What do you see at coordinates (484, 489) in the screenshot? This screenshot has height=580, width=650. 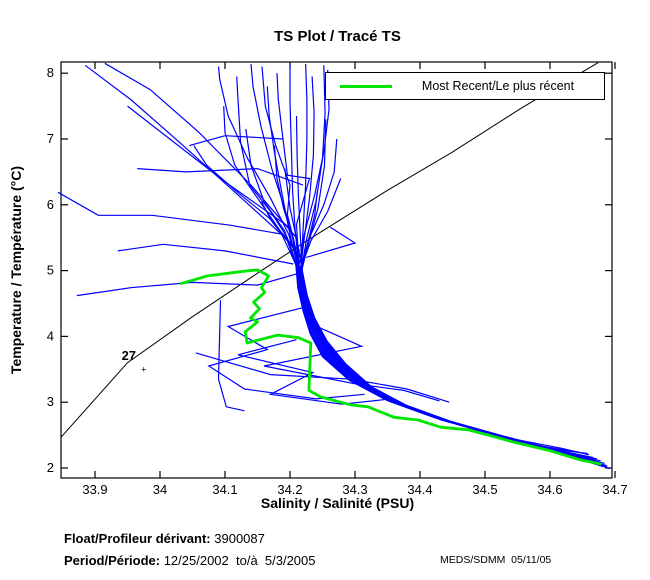 I see `x-tick-label: 34.5` at bounding box center [484, 489].